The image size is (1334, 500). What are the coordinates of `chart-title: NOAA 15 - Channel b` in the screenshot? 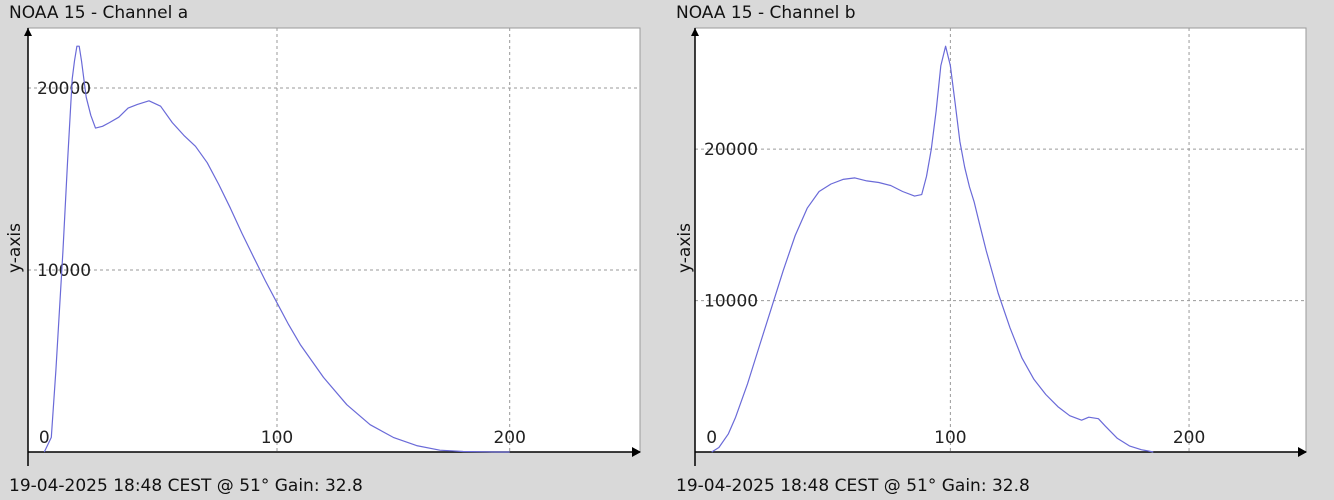 It's located at (766, 13).